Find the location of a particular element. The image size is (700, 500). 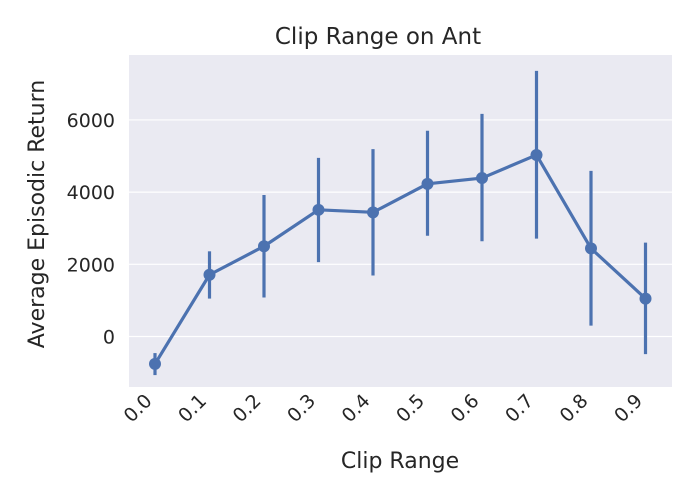

x-tick-label: 0.9 is located at coordinates (628, 408).